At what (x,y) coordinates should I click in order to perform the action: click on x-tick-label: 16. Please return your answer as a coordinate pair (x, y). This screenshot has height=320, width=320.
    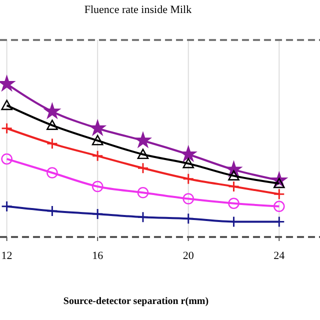
    Looking at the image, I should click on (98, 256).